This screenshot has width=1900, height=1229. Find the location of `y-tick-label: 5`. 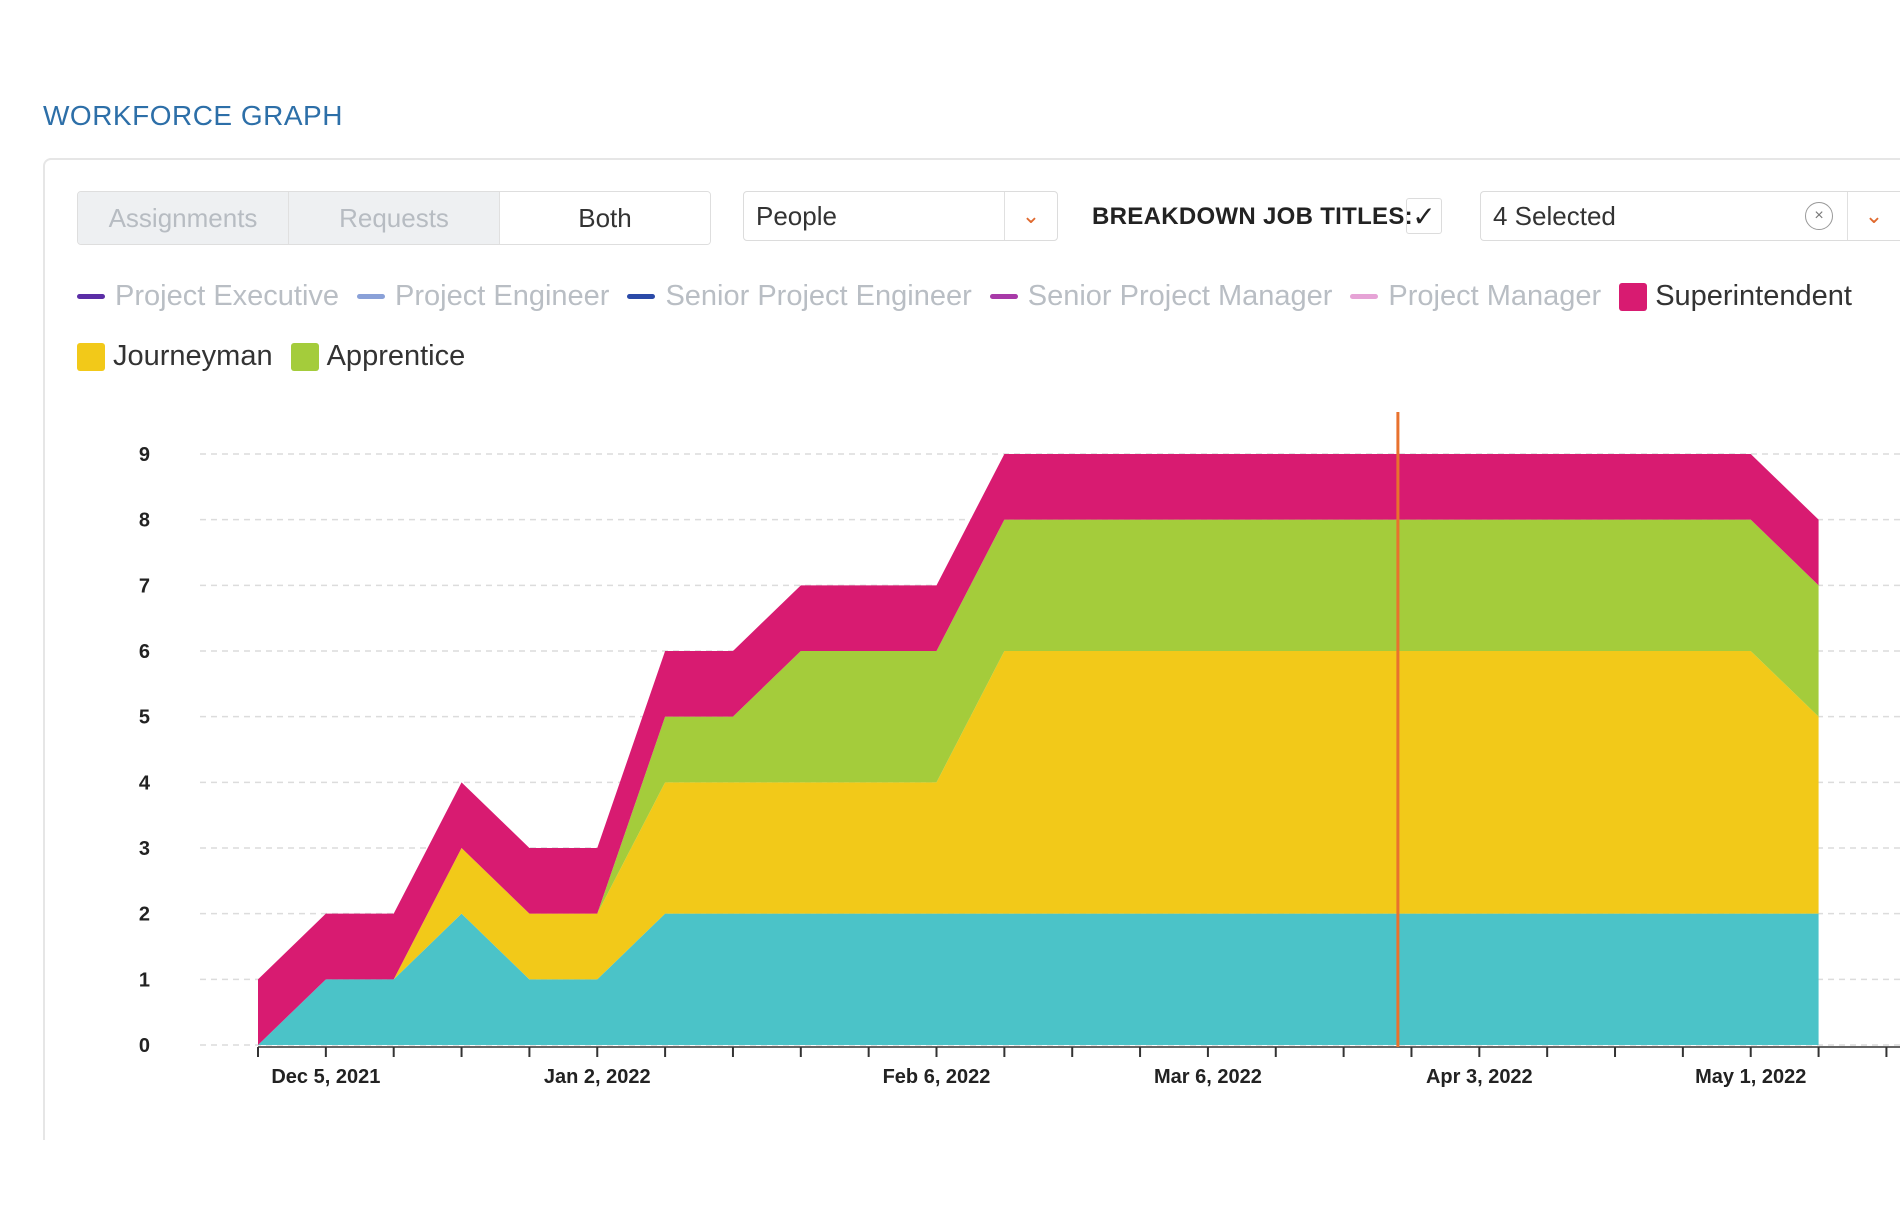

y-tick-label: 5 is located at coordinates (144, 718).